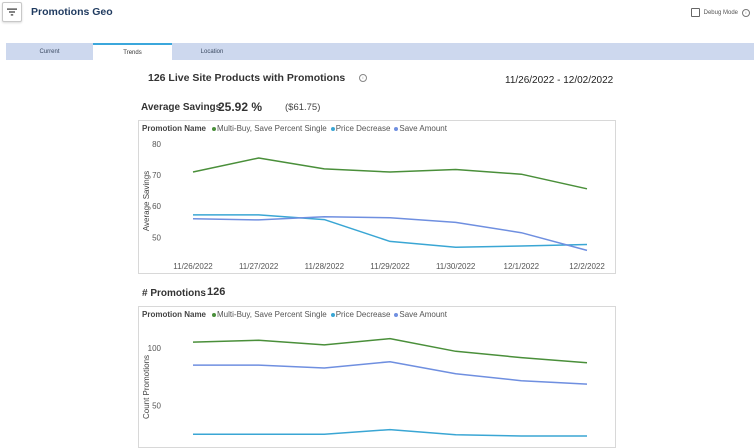  What do you see at coordinates (365, 387) in the screenshot?
I see `promotions-count-plot: 50 100 Count Promotions` at bounding box center [365, 387].